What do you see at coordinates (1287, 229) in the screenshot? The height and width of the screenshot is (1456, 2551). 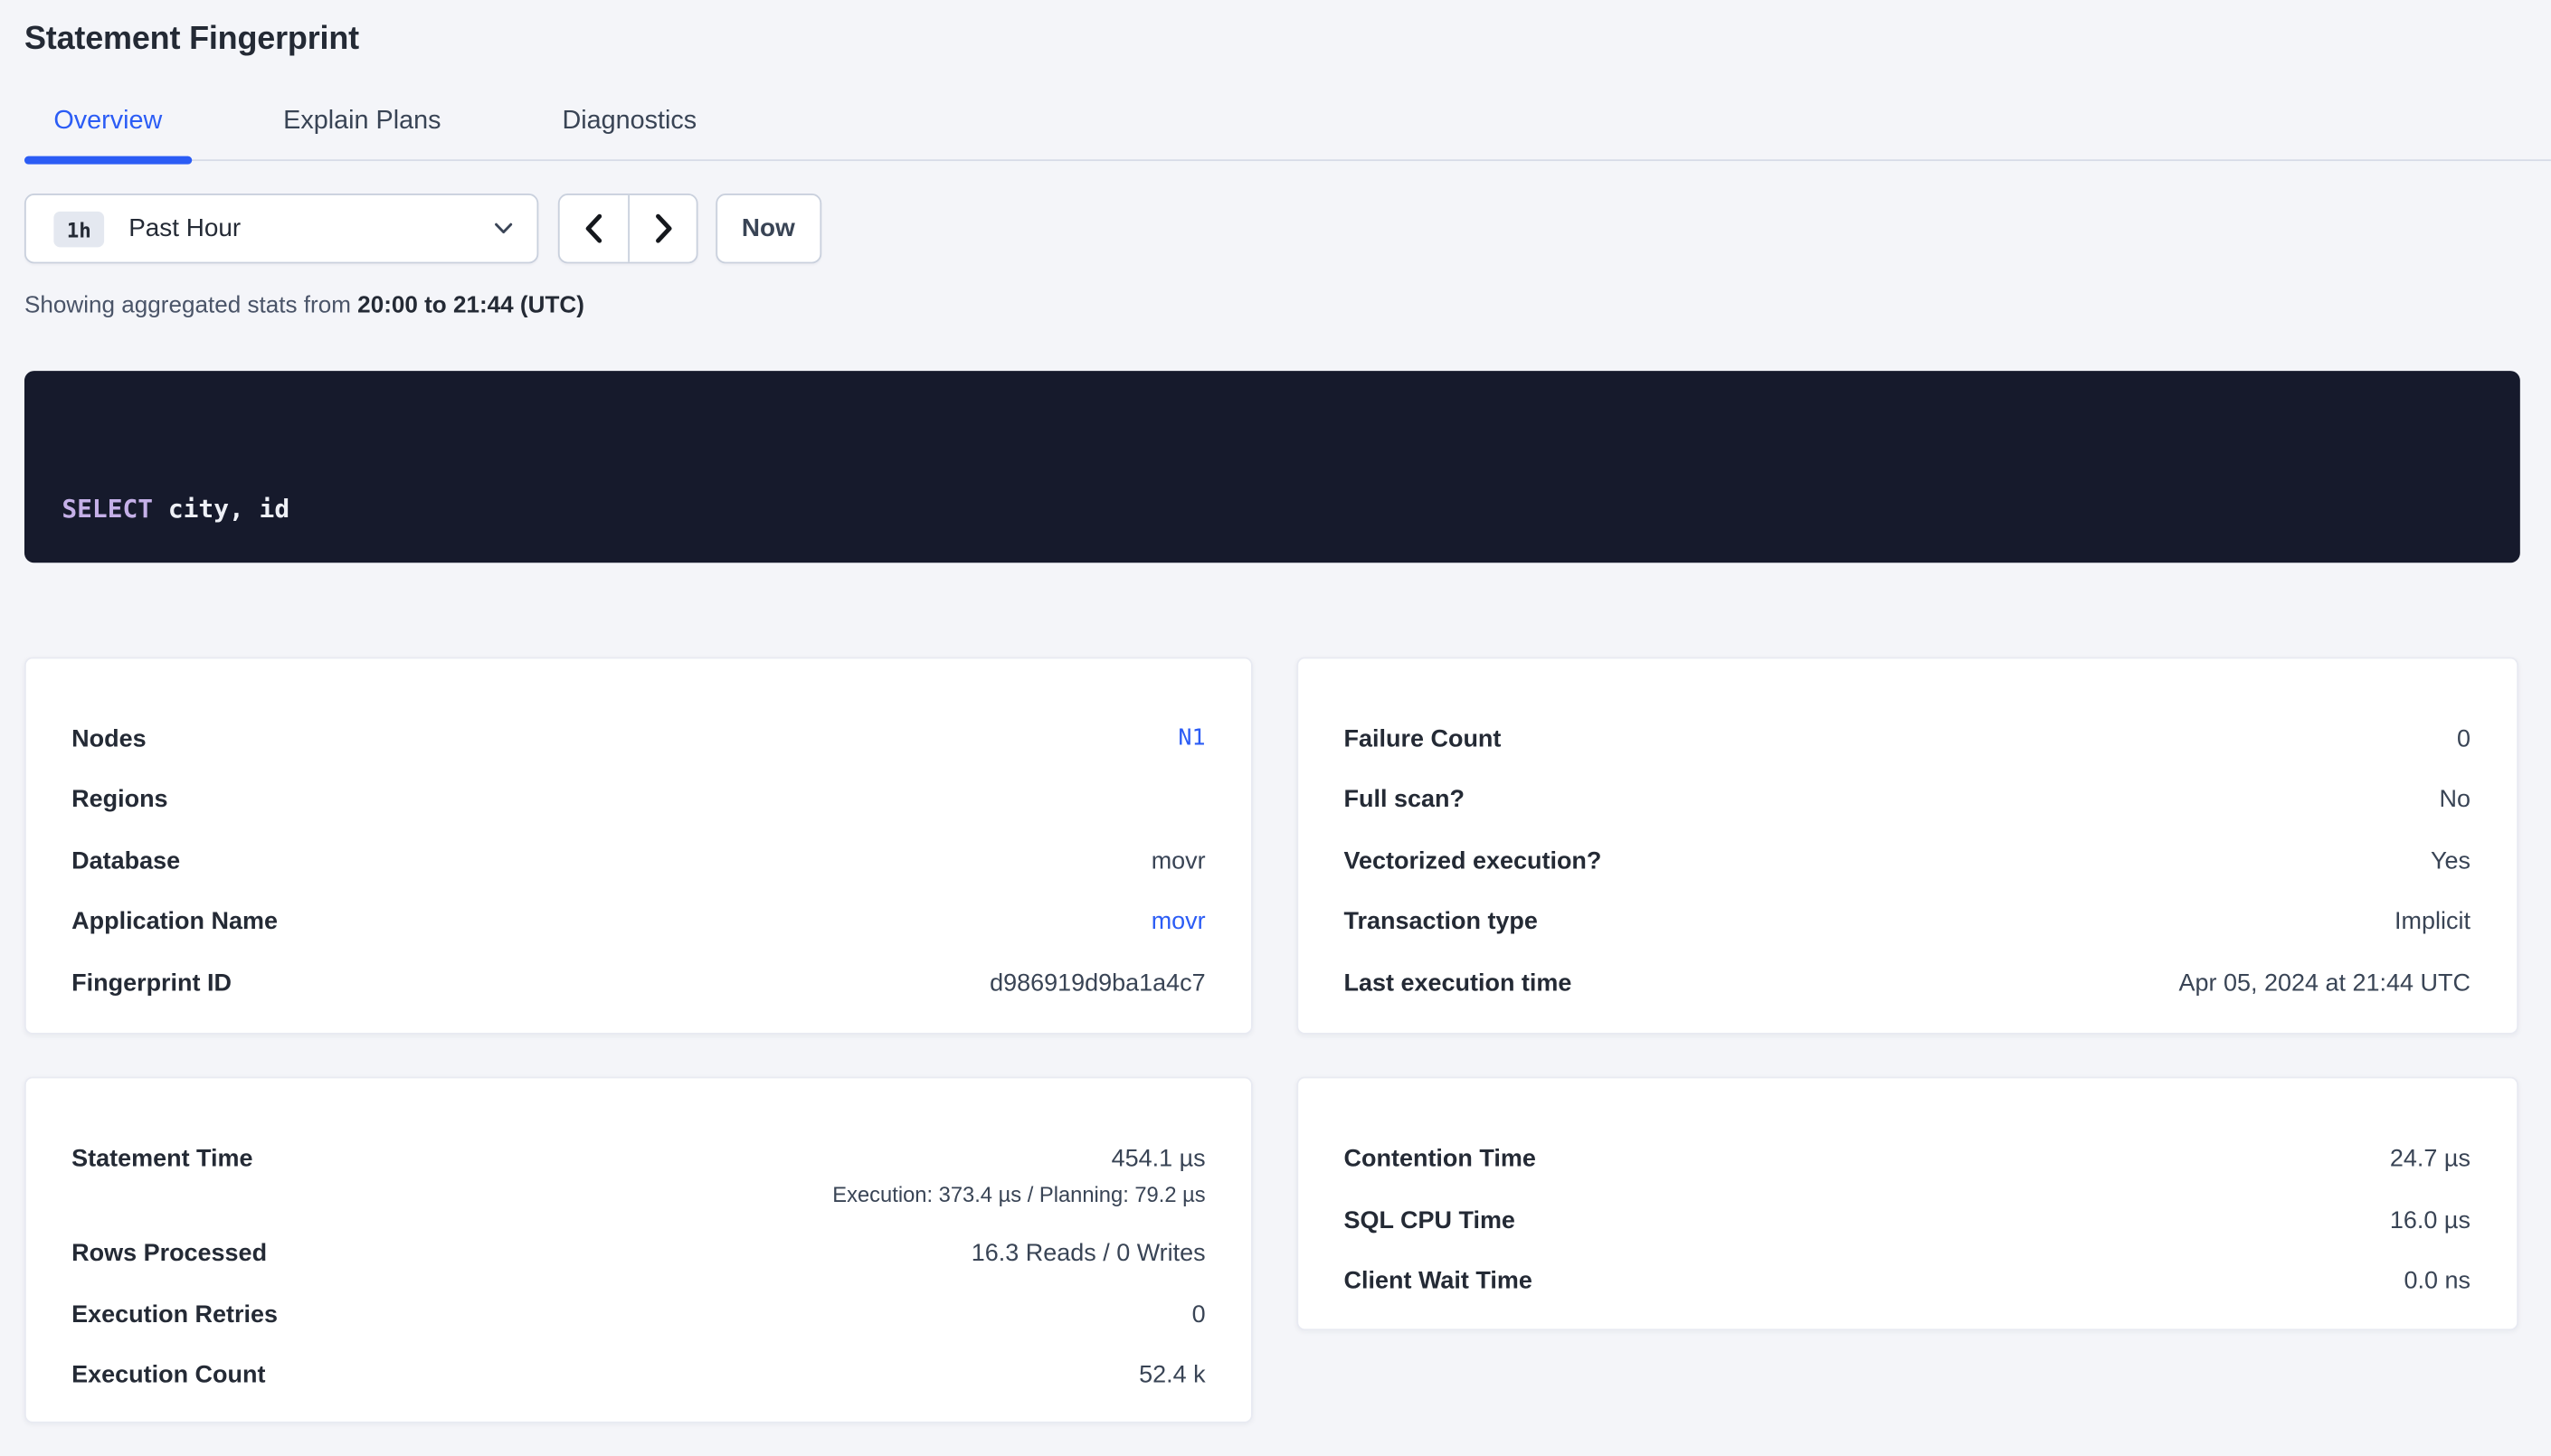 I see `time-toolbar: 1h Past Hour Now` at bounding box center [1287, 229].